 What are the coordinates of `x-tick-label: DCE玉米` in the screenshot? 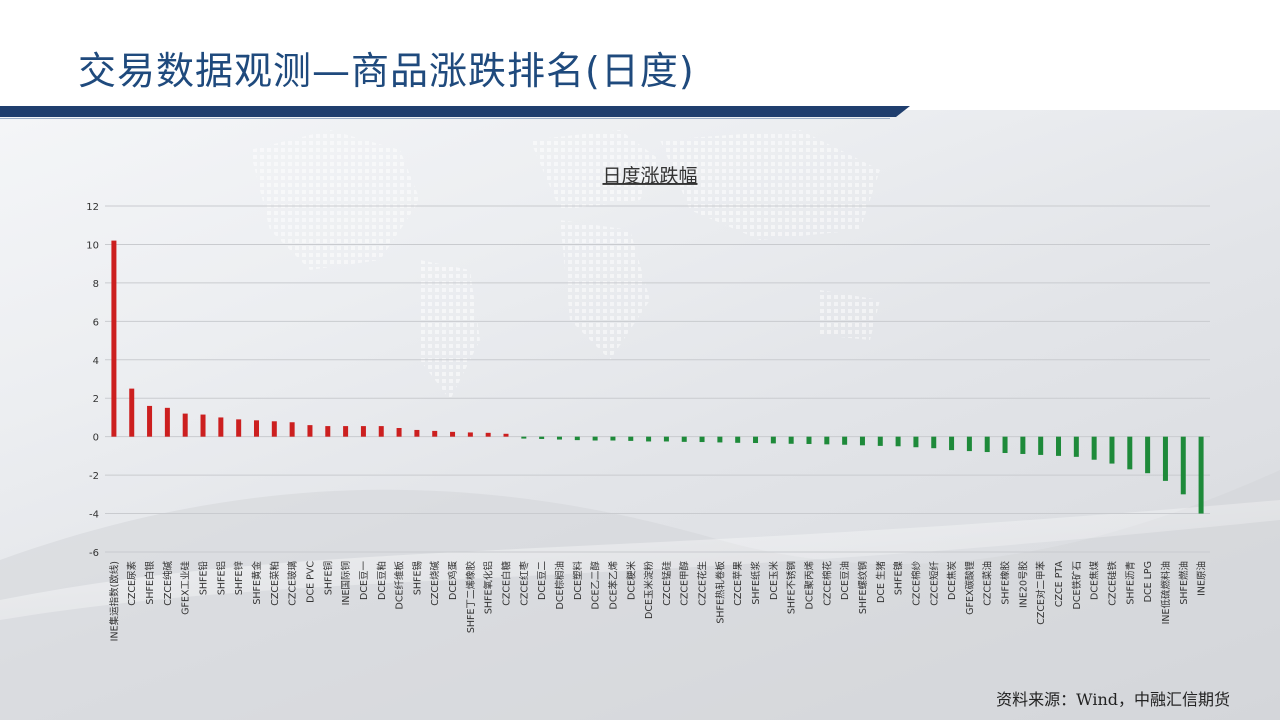 It's located at (774, 580).